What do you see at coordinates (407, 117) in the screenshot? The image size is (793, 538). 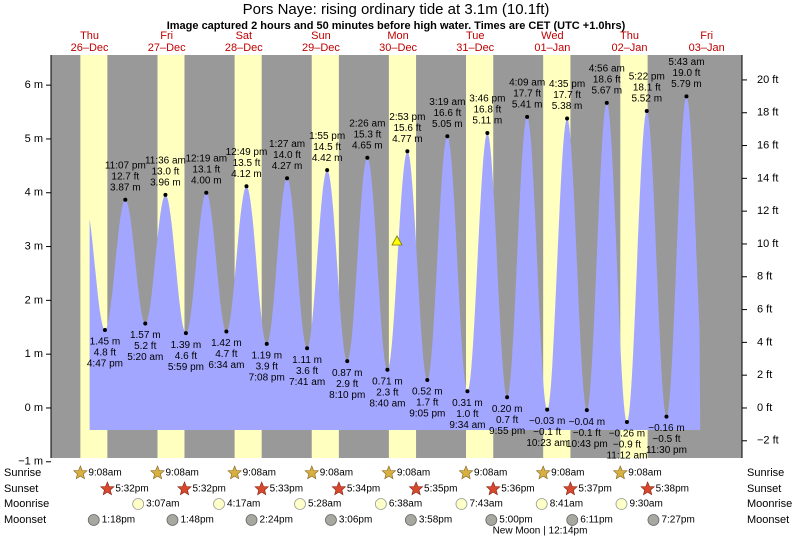 I see `tide-time: 2:53 pm` at bounding box center [407, 117].